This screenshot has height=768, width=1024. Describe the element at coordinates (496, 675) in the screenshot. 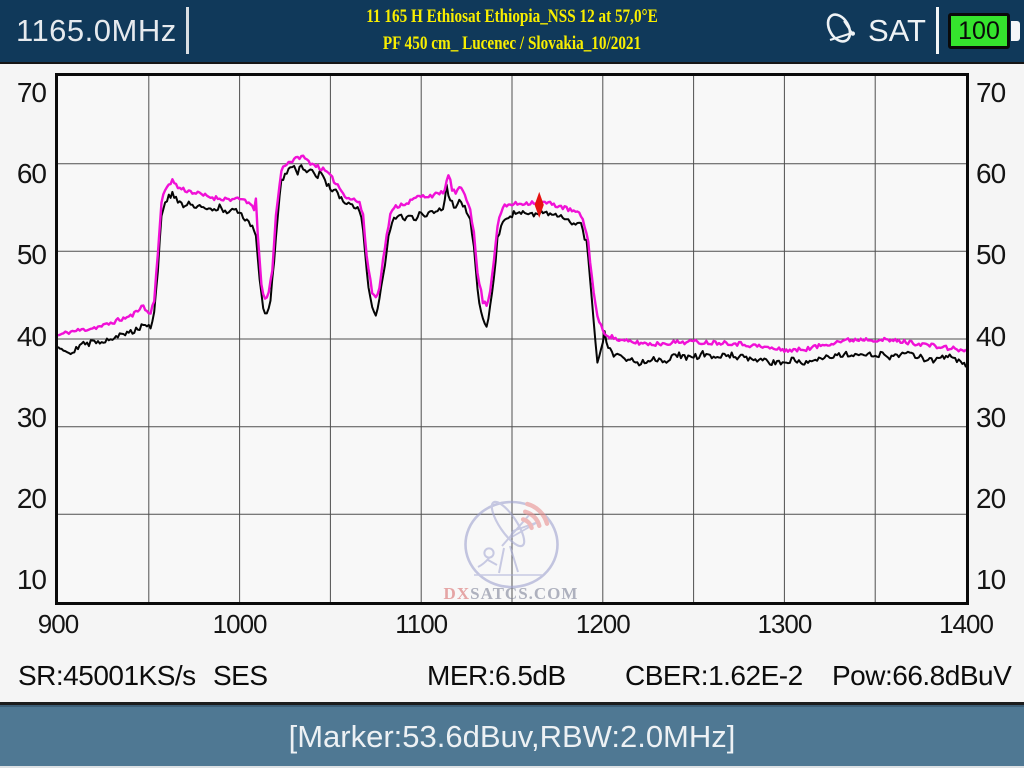

I see `mer-readout: MER:6.5dB` at that location.